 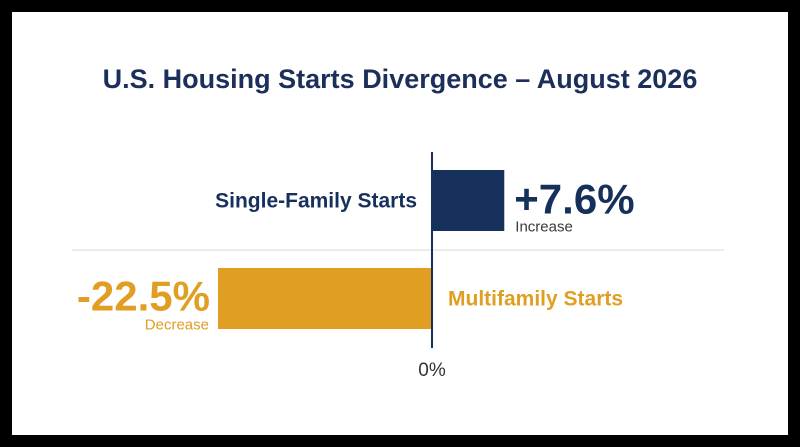 I want to click on bar-single-family, so click(x=468, y=200).